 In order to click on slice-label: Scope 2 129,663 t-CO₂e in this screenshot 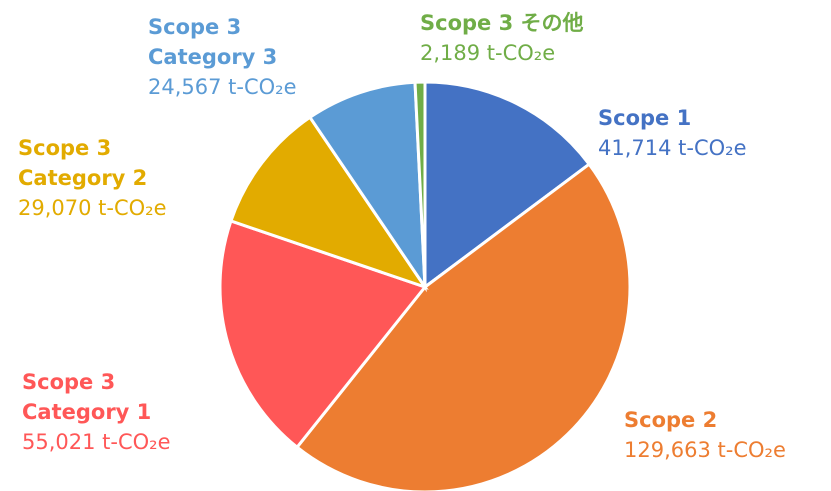, I will do `click(727, 435)`.